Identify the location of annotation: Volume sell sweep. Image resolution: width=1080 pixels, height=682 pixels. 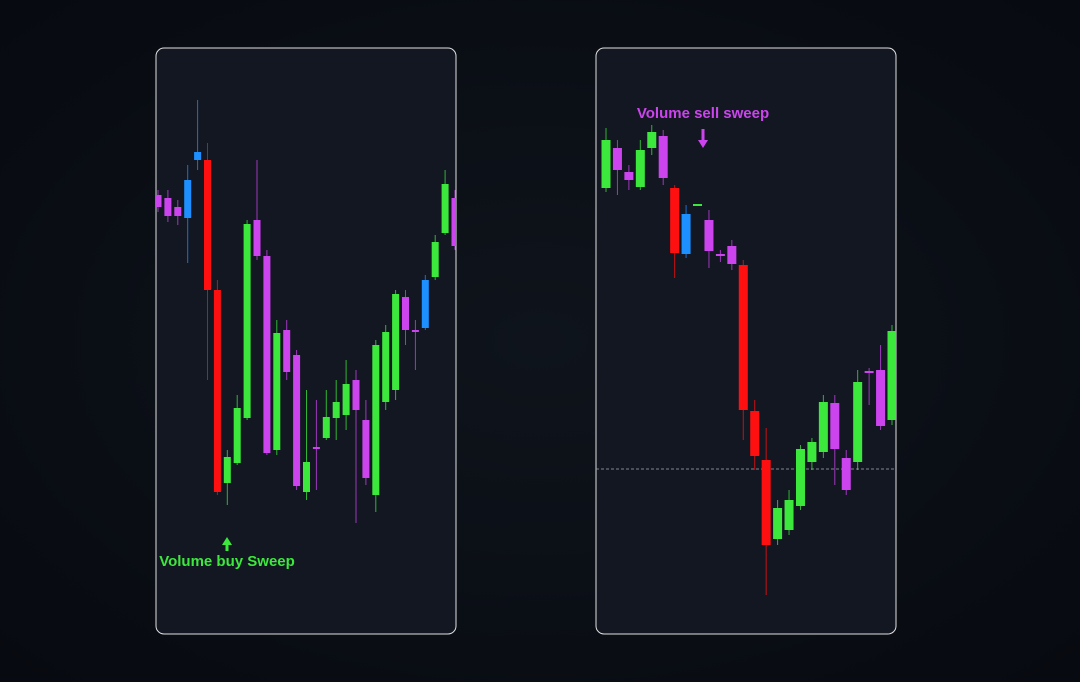
(703, 113).